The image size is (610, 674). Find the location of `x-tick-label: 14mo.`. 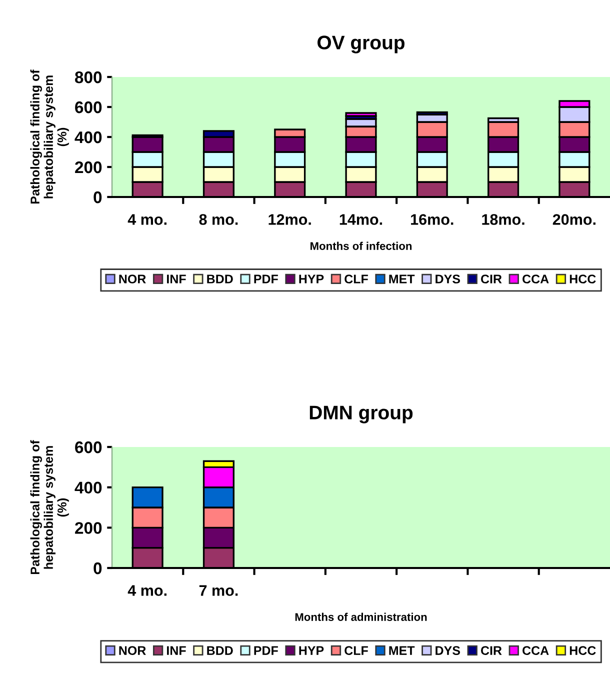

x-tick-label: 14mo. is located at coordinates (361, 219).